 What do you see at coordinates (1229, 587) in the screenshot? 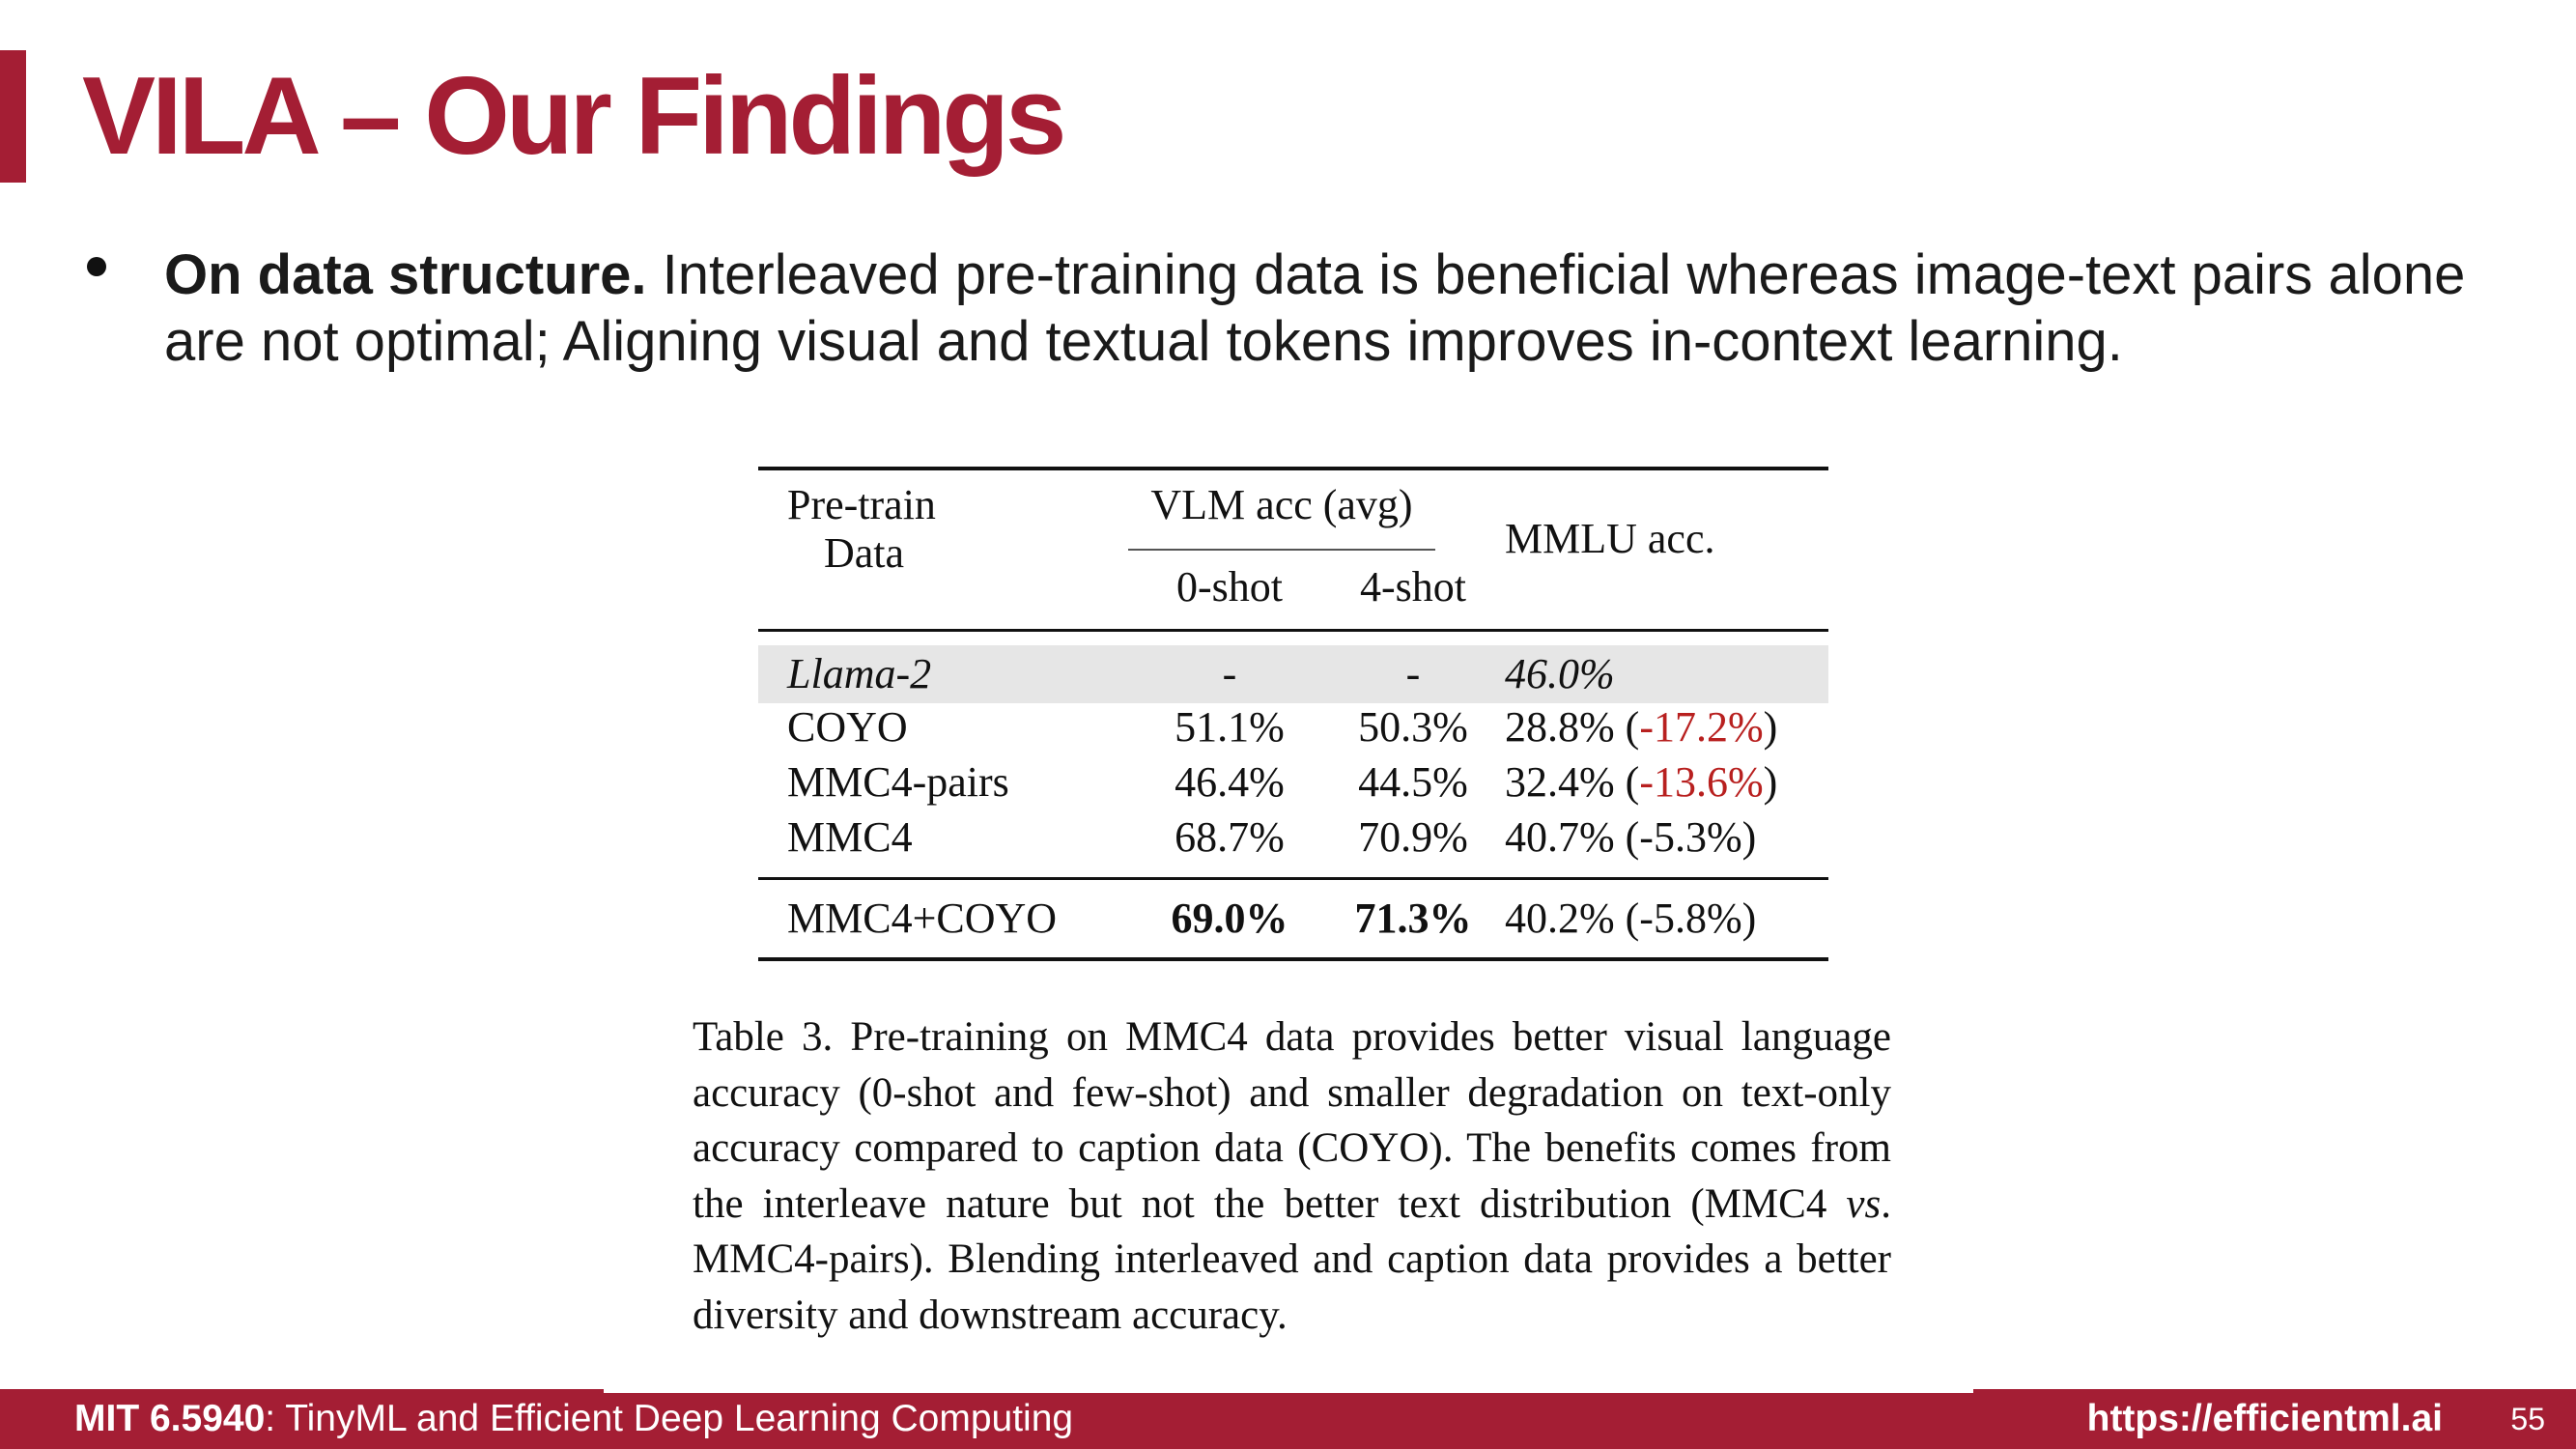
I see `header-zero-shot: 0-shot` at bounding box center [1229, 587].